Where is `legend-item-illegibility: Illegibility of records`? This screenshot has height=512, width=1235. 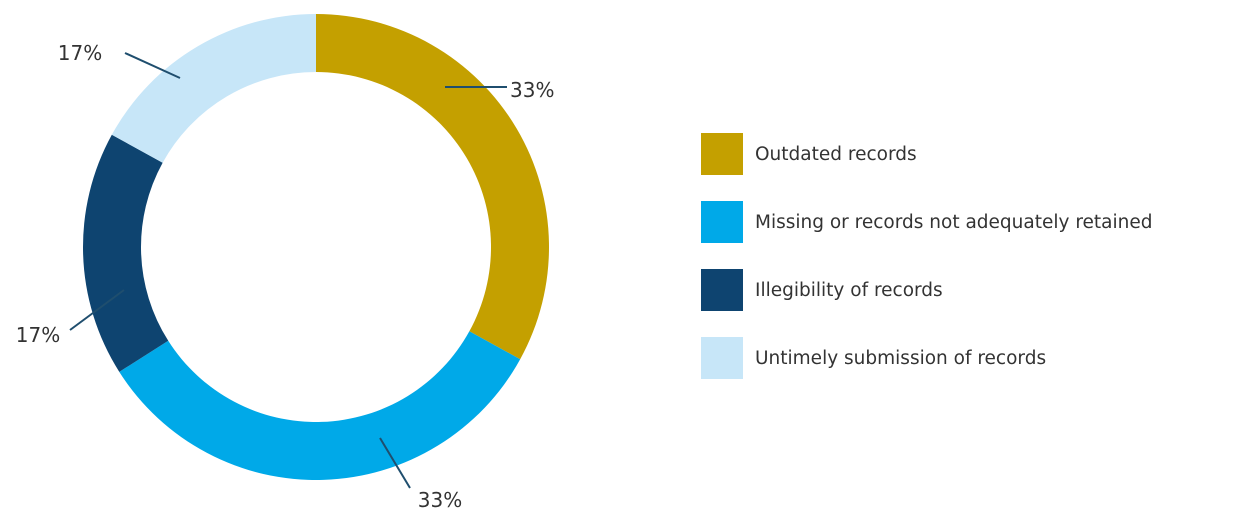 legend-item-illegibility: Illegibility of records is located at coordinates (927, 290).